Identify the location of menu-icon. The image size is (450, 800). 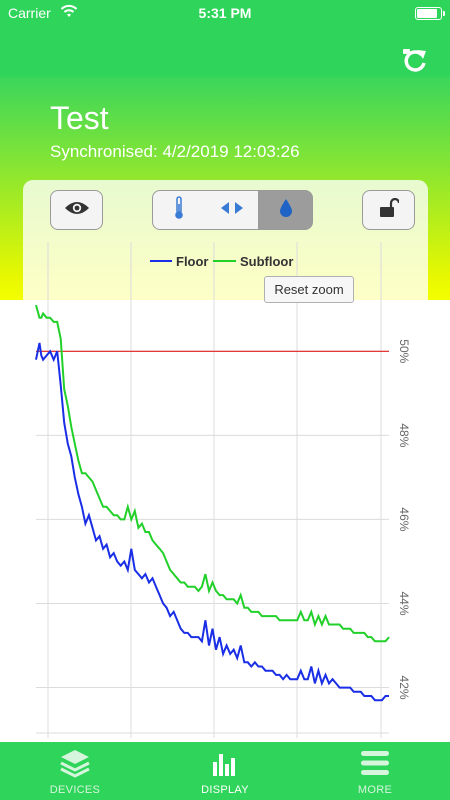
(375, 763).